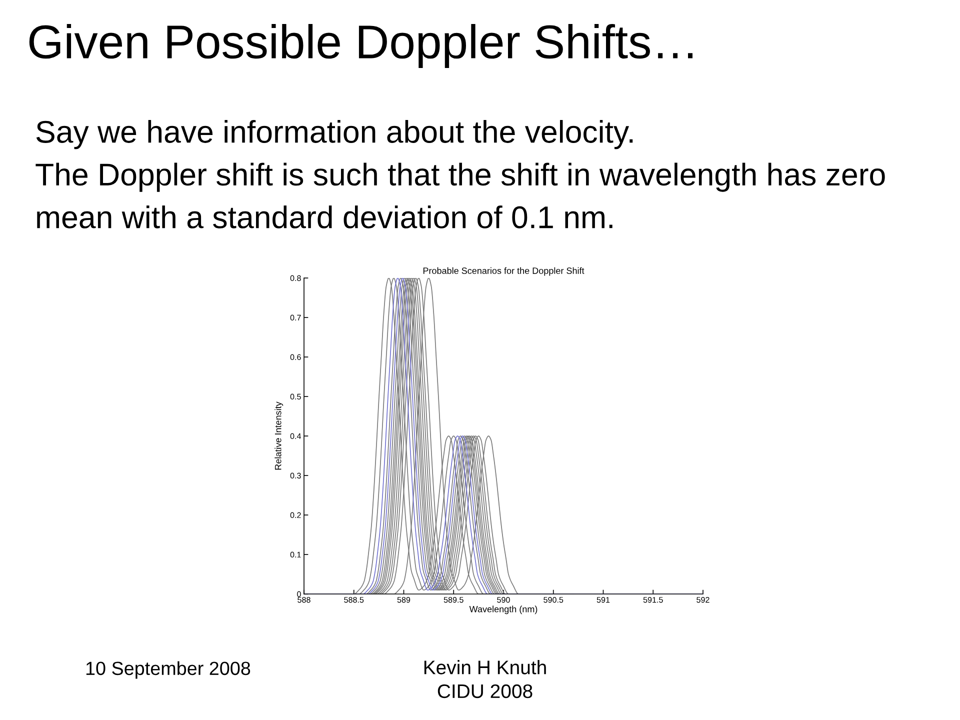  What do you see at coordinates (503, 271) in the screenshot?
I see `chart-subtitle: Probable Scenarios for the Doppler Shift` at bounding box center [503, 271].